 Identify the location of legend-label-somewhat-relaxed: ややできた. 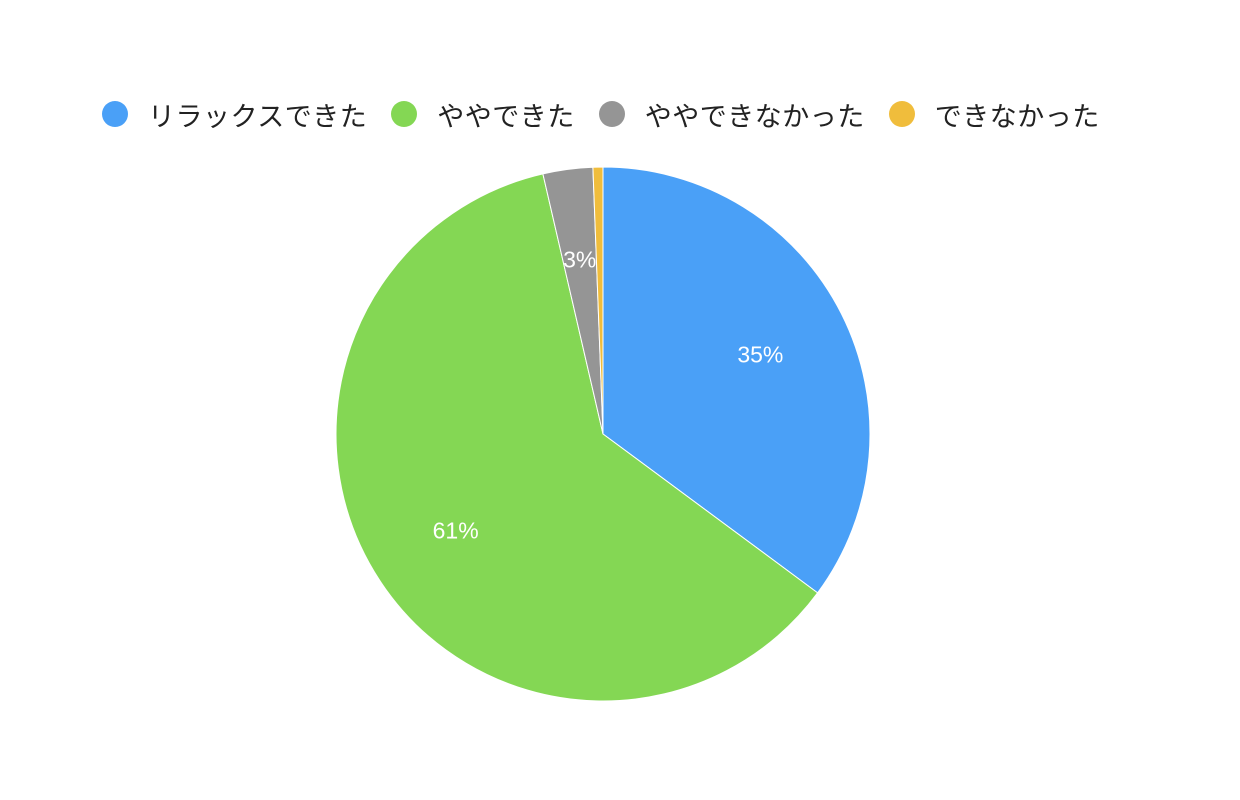
(506, 117).